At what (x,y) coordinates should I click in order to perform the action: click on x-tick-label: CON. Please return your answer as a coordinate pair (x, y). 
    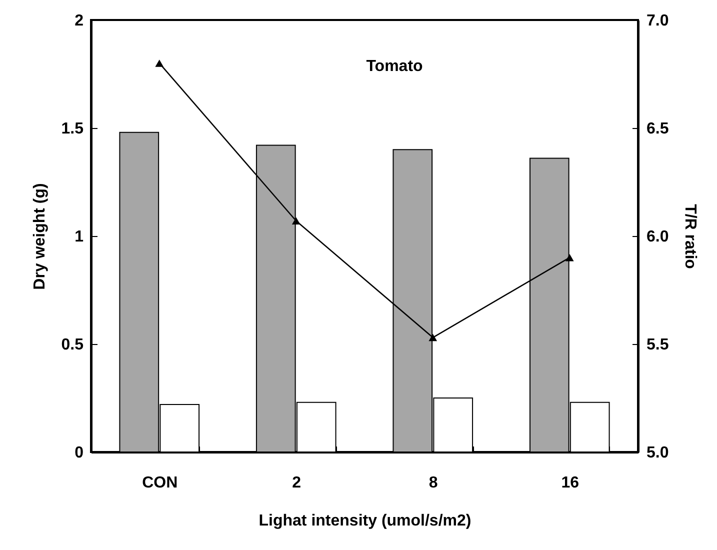
    Looking at the image, I should click on (160, 483).